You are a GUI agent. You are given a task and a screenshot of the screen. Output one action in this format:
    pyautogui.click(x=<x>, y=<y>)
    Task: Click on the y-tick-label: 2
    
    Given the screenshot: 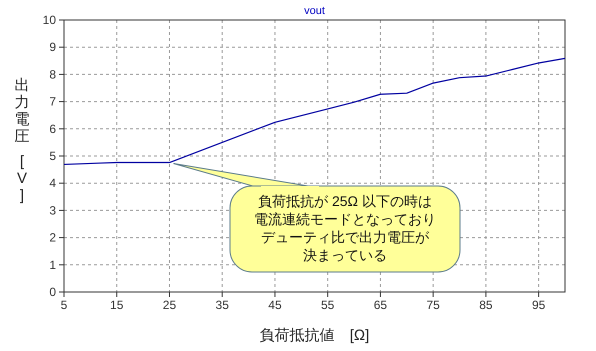 What is the action you would take?
    pyautogui.click(x=52, y=237)
    